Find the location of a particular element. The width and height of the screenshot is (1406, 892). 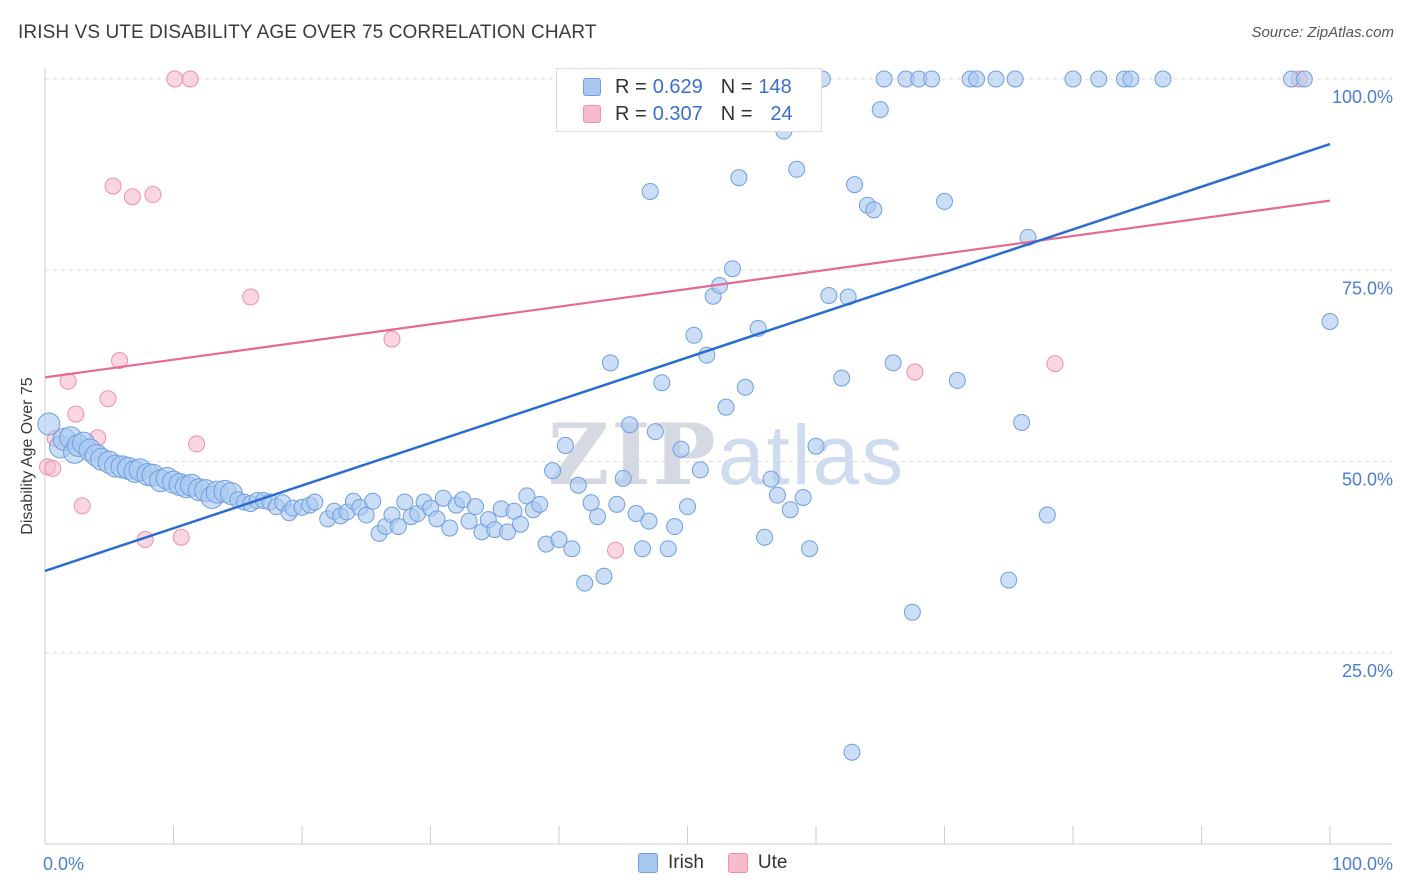

stats-row-irish: R = 0.629 N = 148 is located at coordinates (687, 87).